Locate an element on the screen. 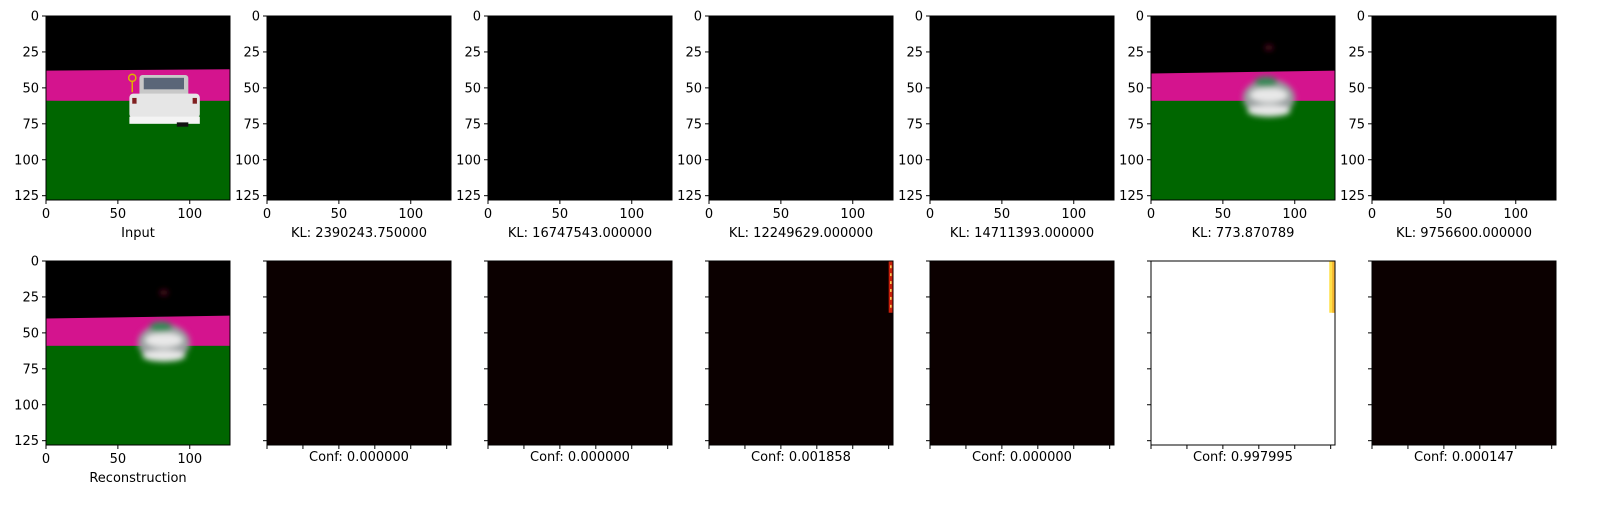 The height and width of the screenshot is (509, 1609). panel-top-7: 0 50 100 0 25 50 75 100 125 KL: 9756600.000000 is located at coordinates (1448, 125).